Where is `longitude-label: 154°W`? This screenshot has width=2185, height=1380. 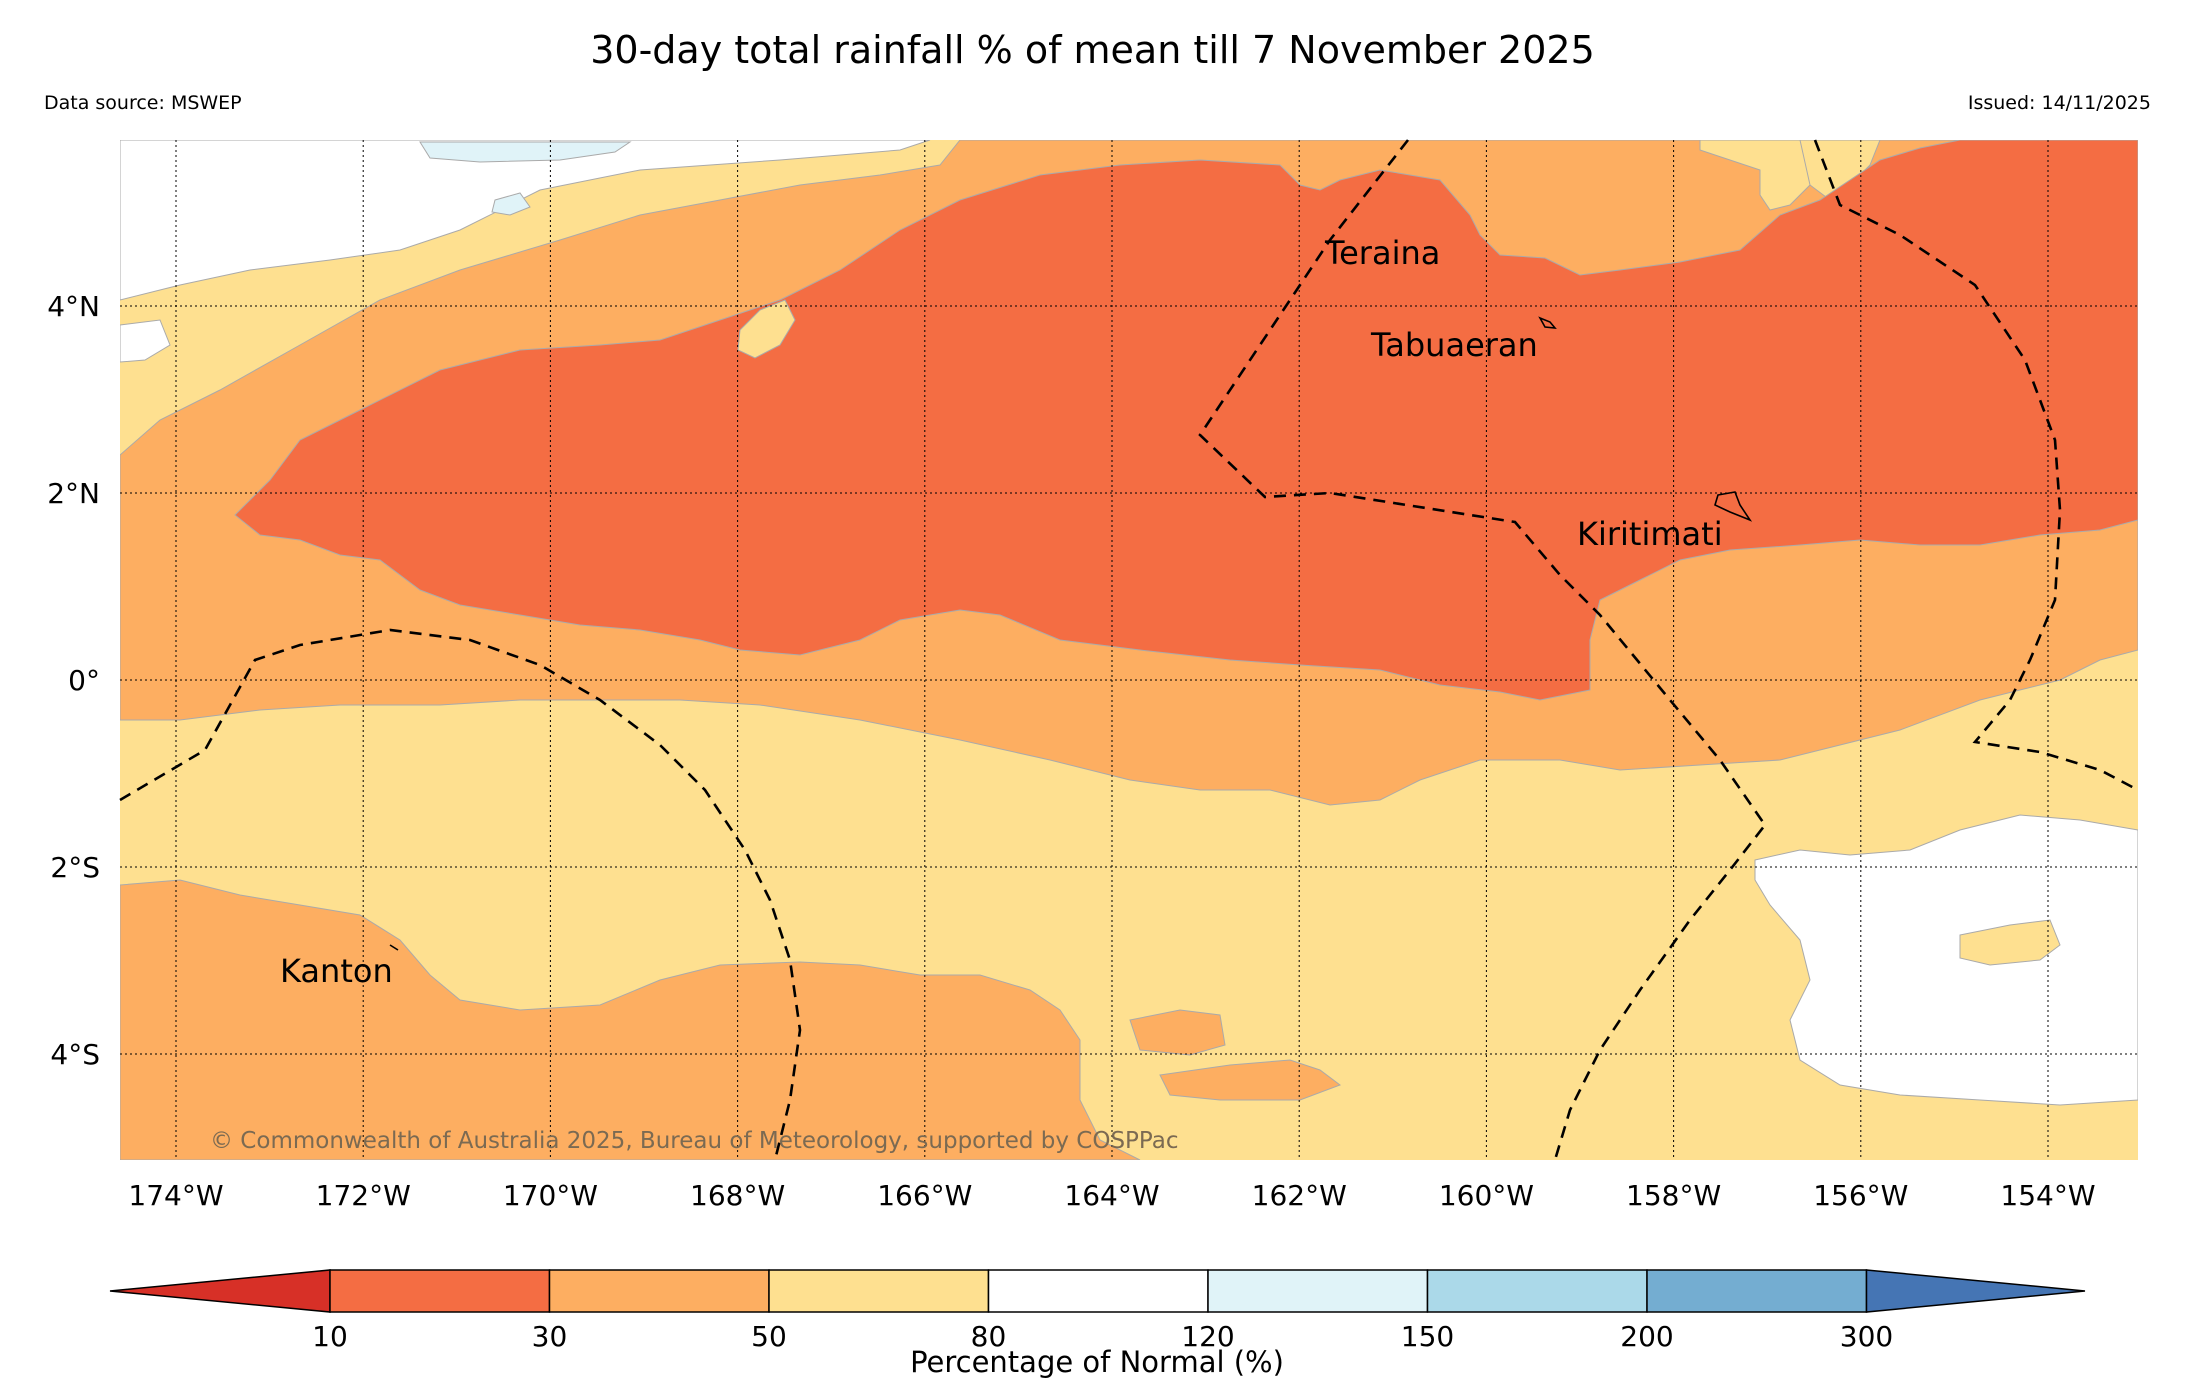 longitude-label: 154°W is located at coordinates (2047, 1195).